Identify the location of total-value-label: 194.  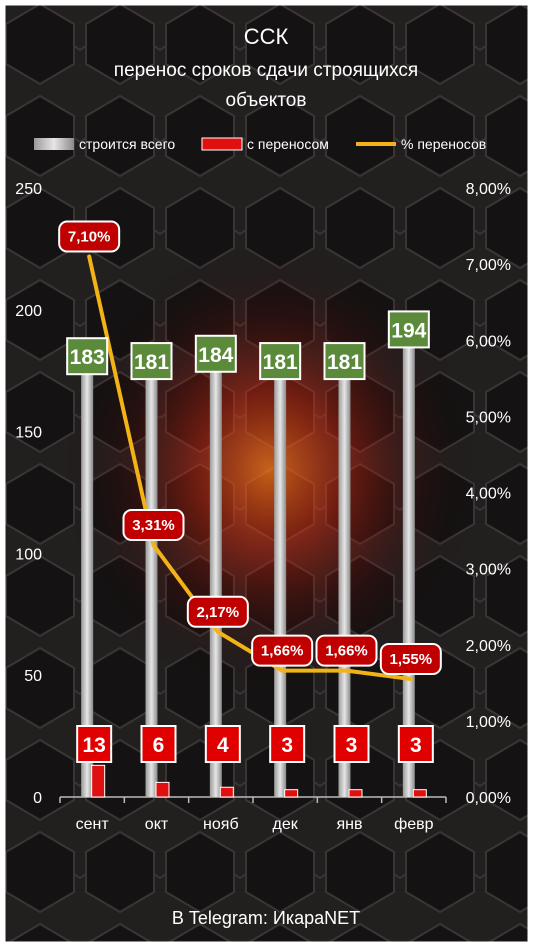
(408, 330).